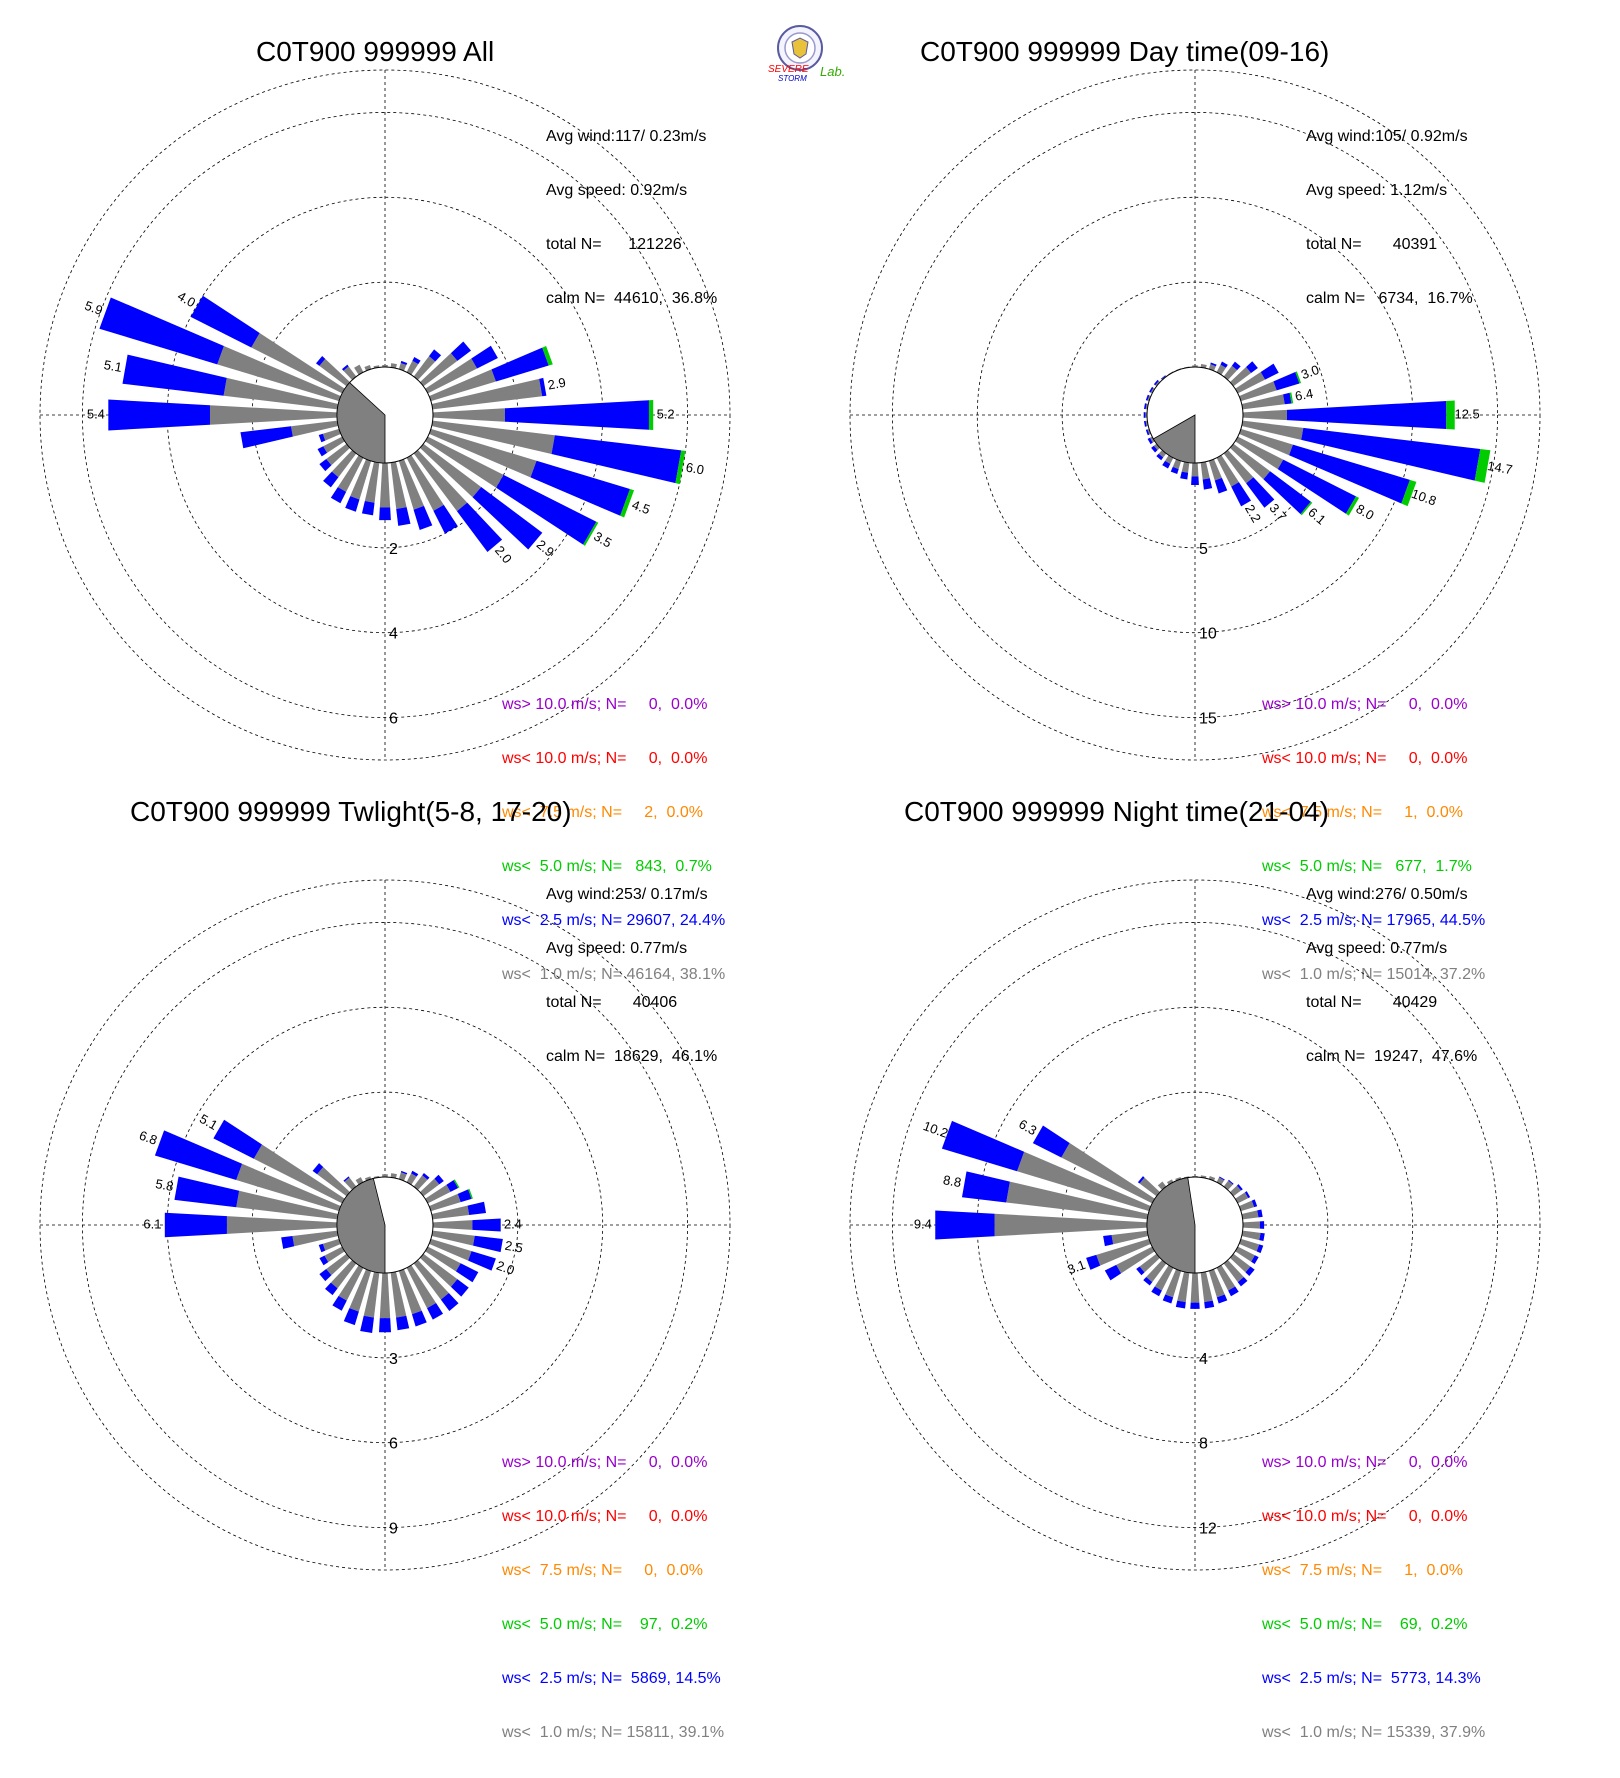  I want to click on stat-total-n: total N= 121226, so click(614, 244).